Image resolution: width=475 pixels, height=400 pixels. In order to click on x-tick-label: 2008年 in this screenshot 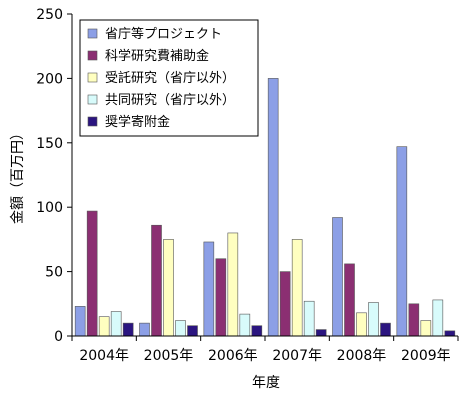, I will do `click(362, 356)`.